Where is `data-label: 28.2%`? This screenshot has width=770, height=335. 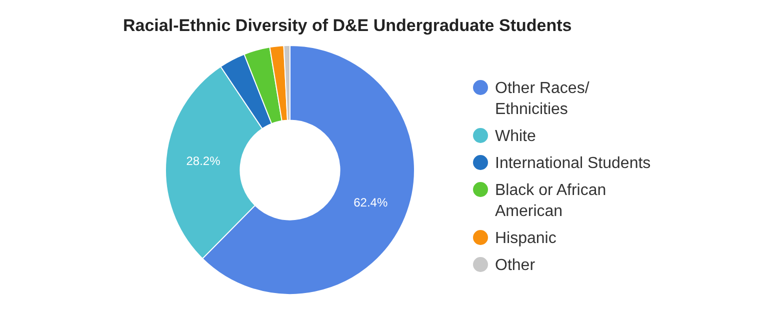 data-label: 28.2% is located at coordinates (203, 161).